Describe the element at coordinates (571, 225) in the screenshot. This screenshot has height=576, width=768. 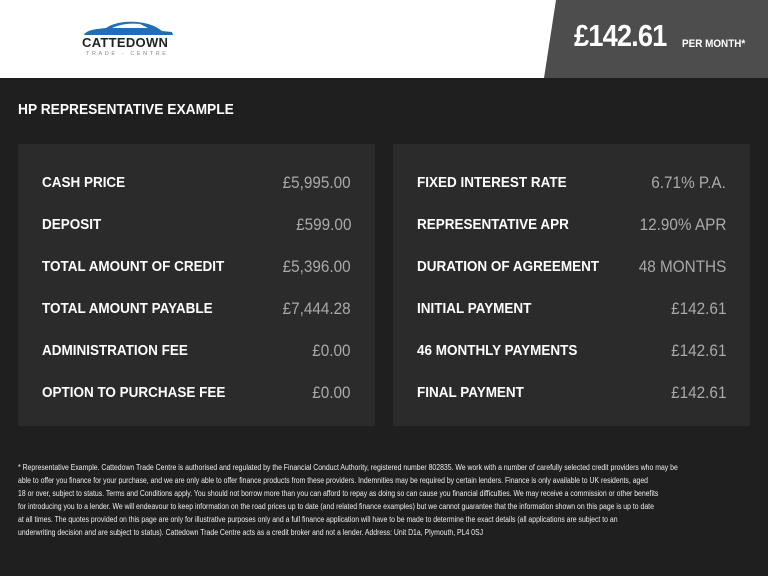
I see `finance-row: REPRESENTATIVE APR 12.90% APR` at that location.